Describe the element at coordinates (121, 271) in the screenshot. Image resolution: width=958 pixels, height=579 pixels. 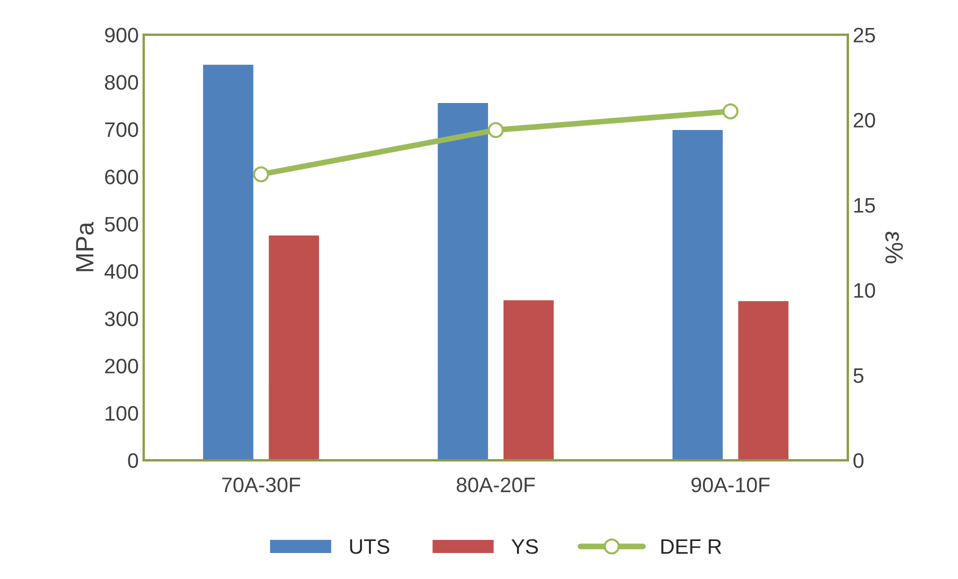
I see `y-tick-label: 400` at that location.